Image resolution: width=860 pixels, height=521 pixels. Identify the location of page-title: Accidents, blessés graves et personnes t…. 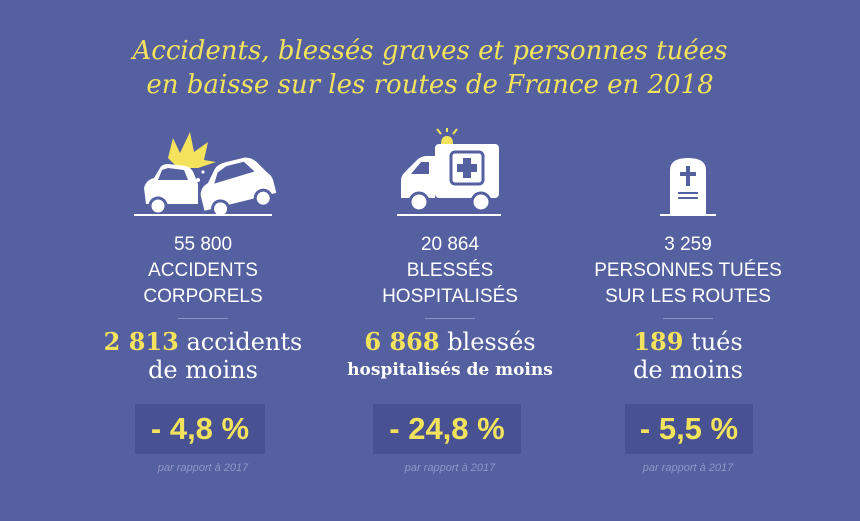
(430, 68).